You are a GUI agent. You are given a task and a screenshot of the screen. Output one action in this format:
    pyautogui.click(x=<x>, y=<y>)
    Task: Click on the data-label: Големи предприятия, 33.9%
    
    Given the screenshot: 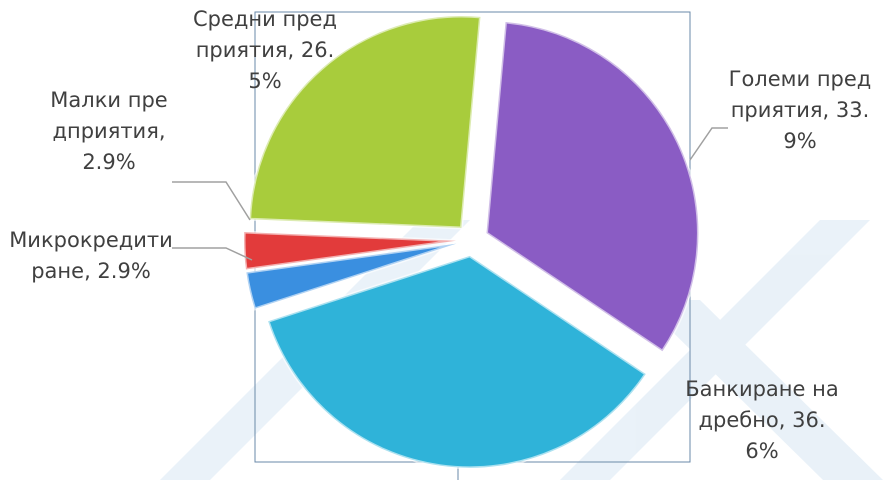 What is the action you would take?
    pyautogui.click(x=800, y=110)
    